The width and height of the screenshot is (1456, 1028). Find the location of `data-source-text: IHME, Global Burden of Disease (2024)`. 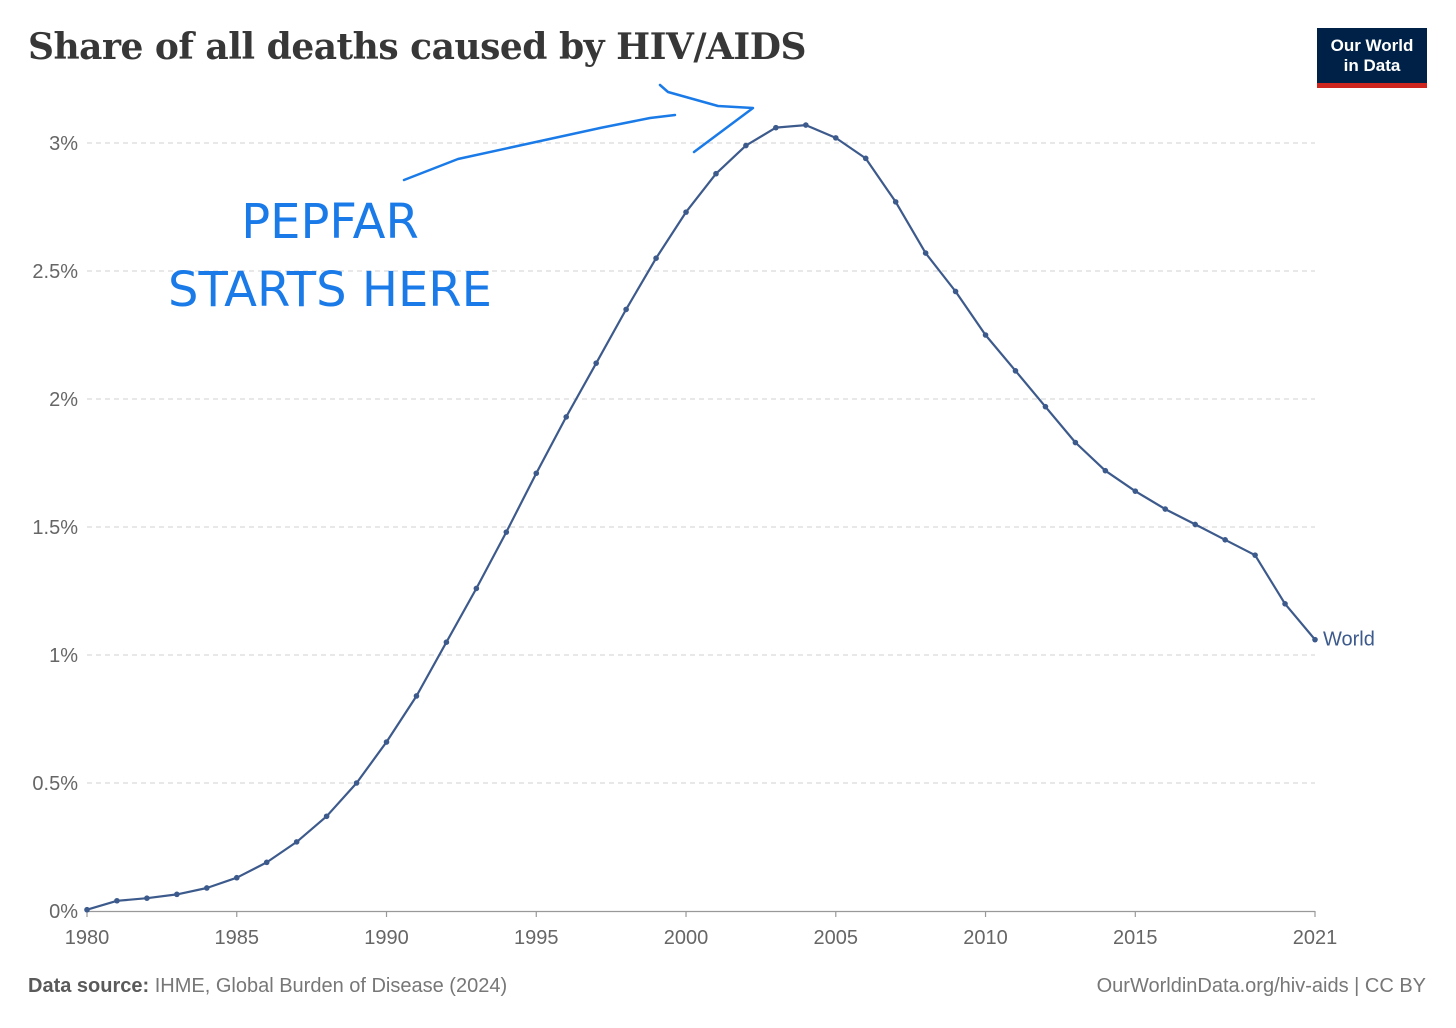

data-source-text: IHME, Global Burden of Disease (2024) is located at coordinates (331, 986).